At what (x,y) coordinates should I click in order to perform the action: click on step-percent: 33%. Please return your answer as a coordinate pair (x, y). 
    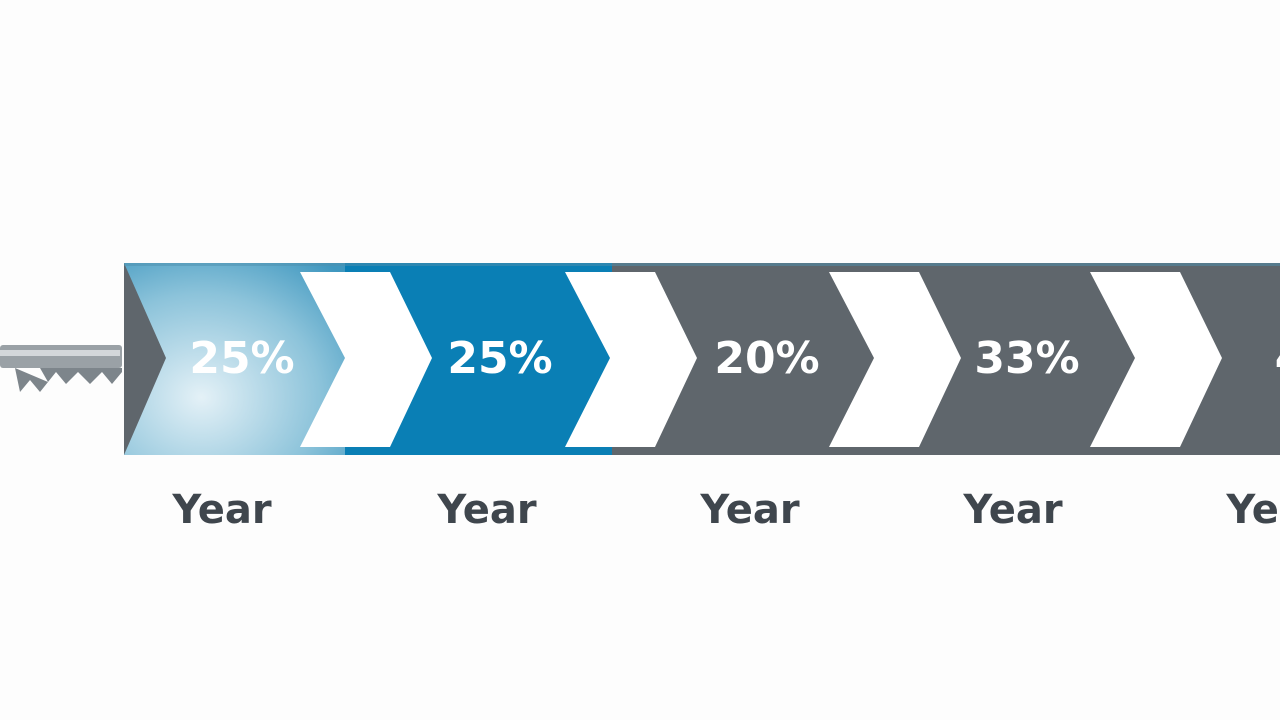
    Looking at the image, I should click on (1026, 358).